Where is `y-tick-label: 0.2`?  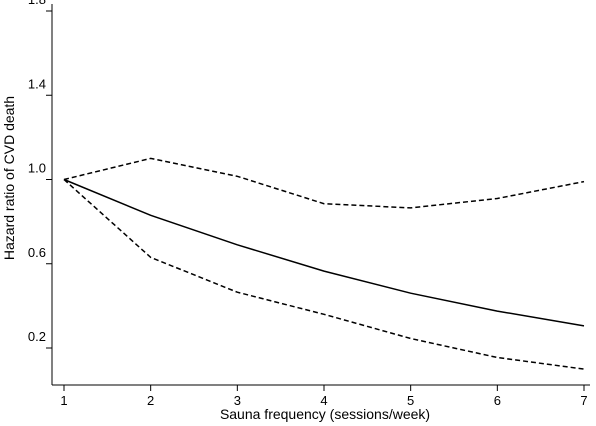 y-tick-label: 0.2 is located at coordinates (37, 336).